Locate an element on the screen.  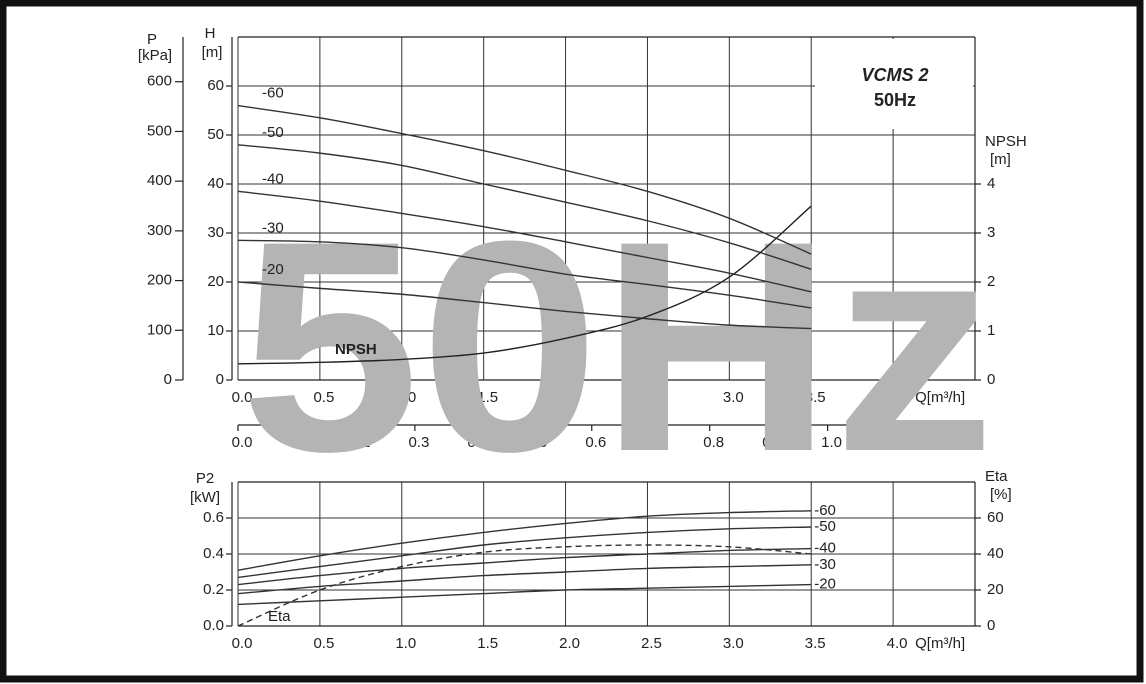
y2-axis-unit: [m] is located at coordinates (1000, 159).